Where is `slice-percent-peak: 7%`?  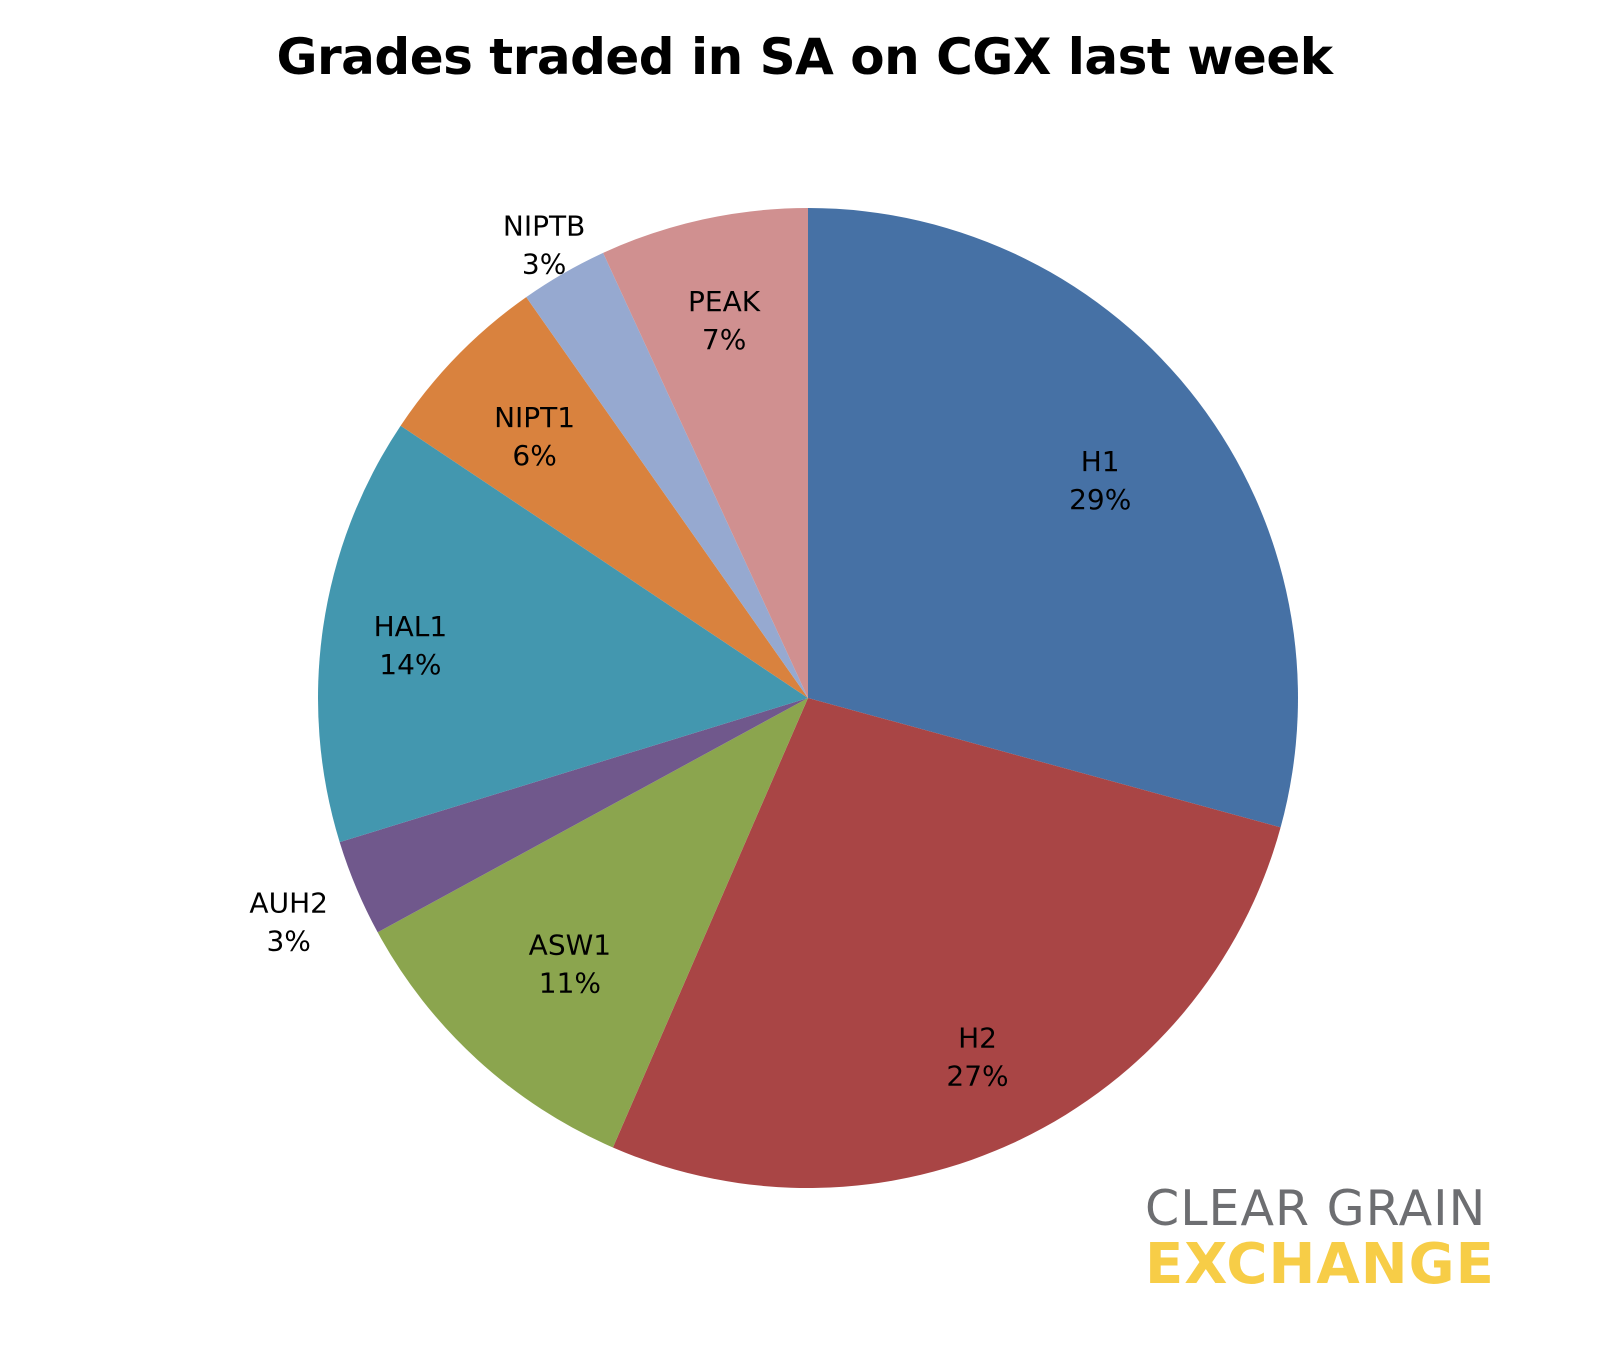 slice-percent-peak: 7% is located at coordinates (724, 339).